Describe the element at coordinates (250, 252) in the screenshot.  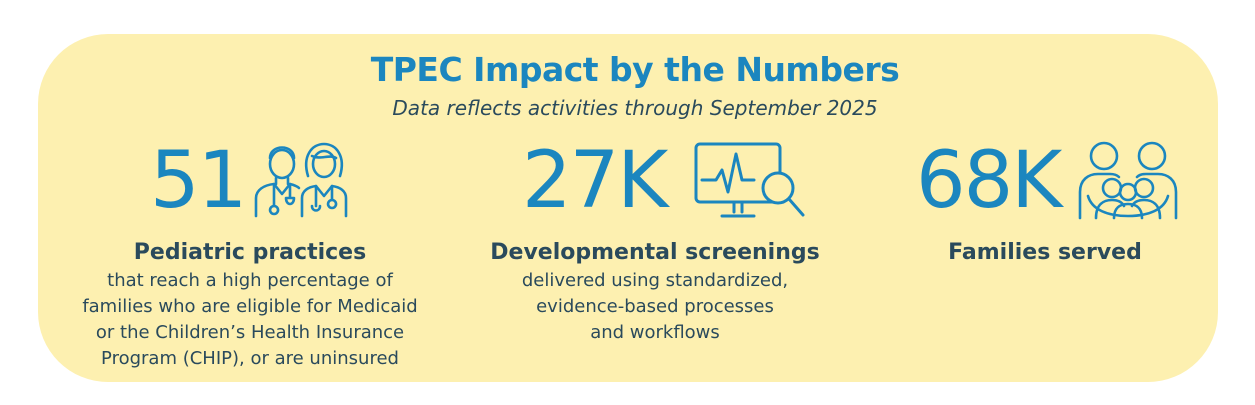
I see `stat-practices-label: Pediatric practices` at that location.